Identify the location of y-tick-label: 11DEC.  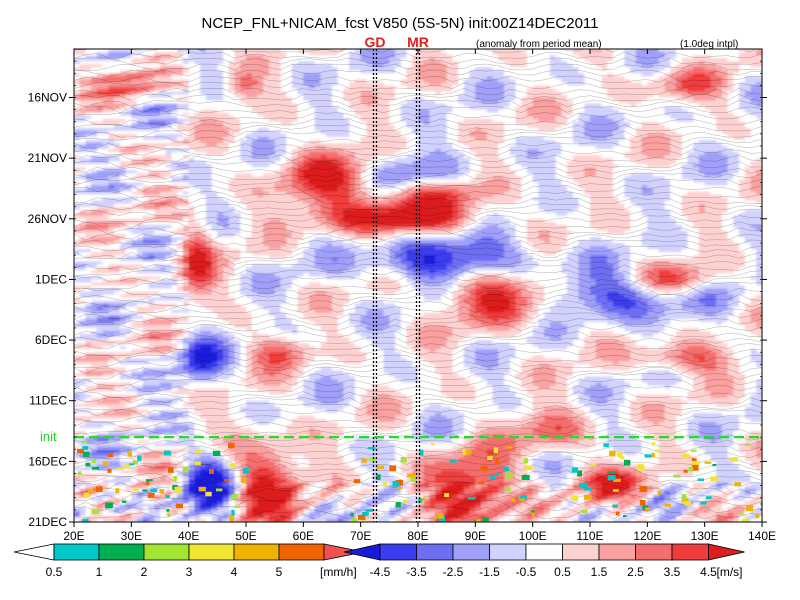
(48, 401).